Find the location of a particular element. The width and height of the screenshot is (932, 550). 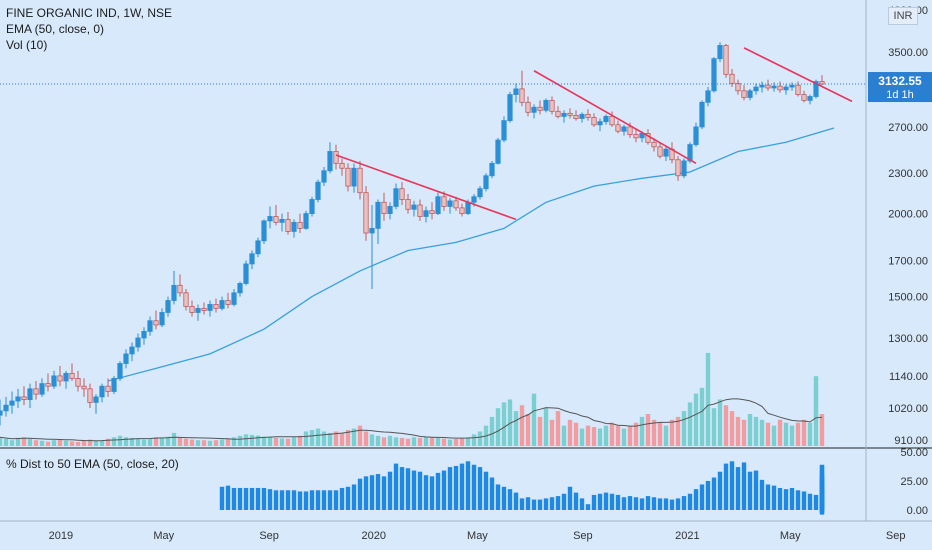

legend-indicator: % Dist to 50 EMA (50, close, 20) is located at coordinates (92, 464).